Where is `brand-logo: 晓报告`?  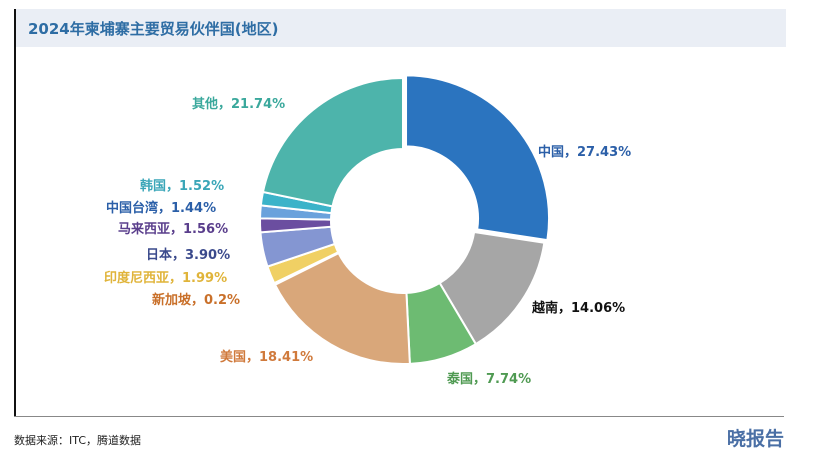
brand-logo: 晓报告 is located at coordinates (755, 439).